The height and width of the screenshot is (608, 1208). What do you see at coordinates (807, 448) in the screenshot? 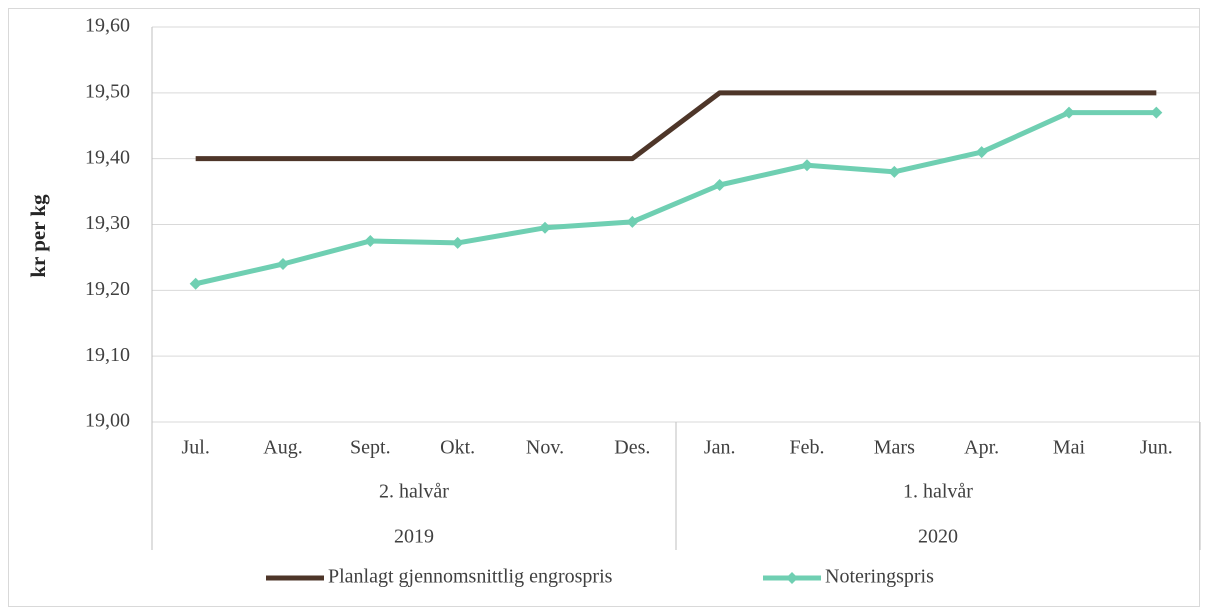
I see `x-tick-label: Feb.` at bounding box center [807, 448].